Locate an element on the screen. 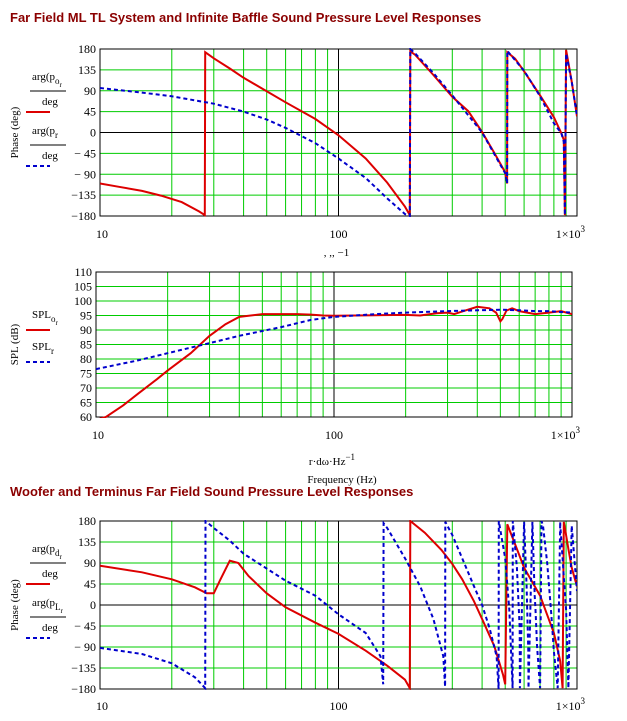 This screenshot has height=721, width=627. chart1-legend-subscript: r is located at coordinates (52, 351).